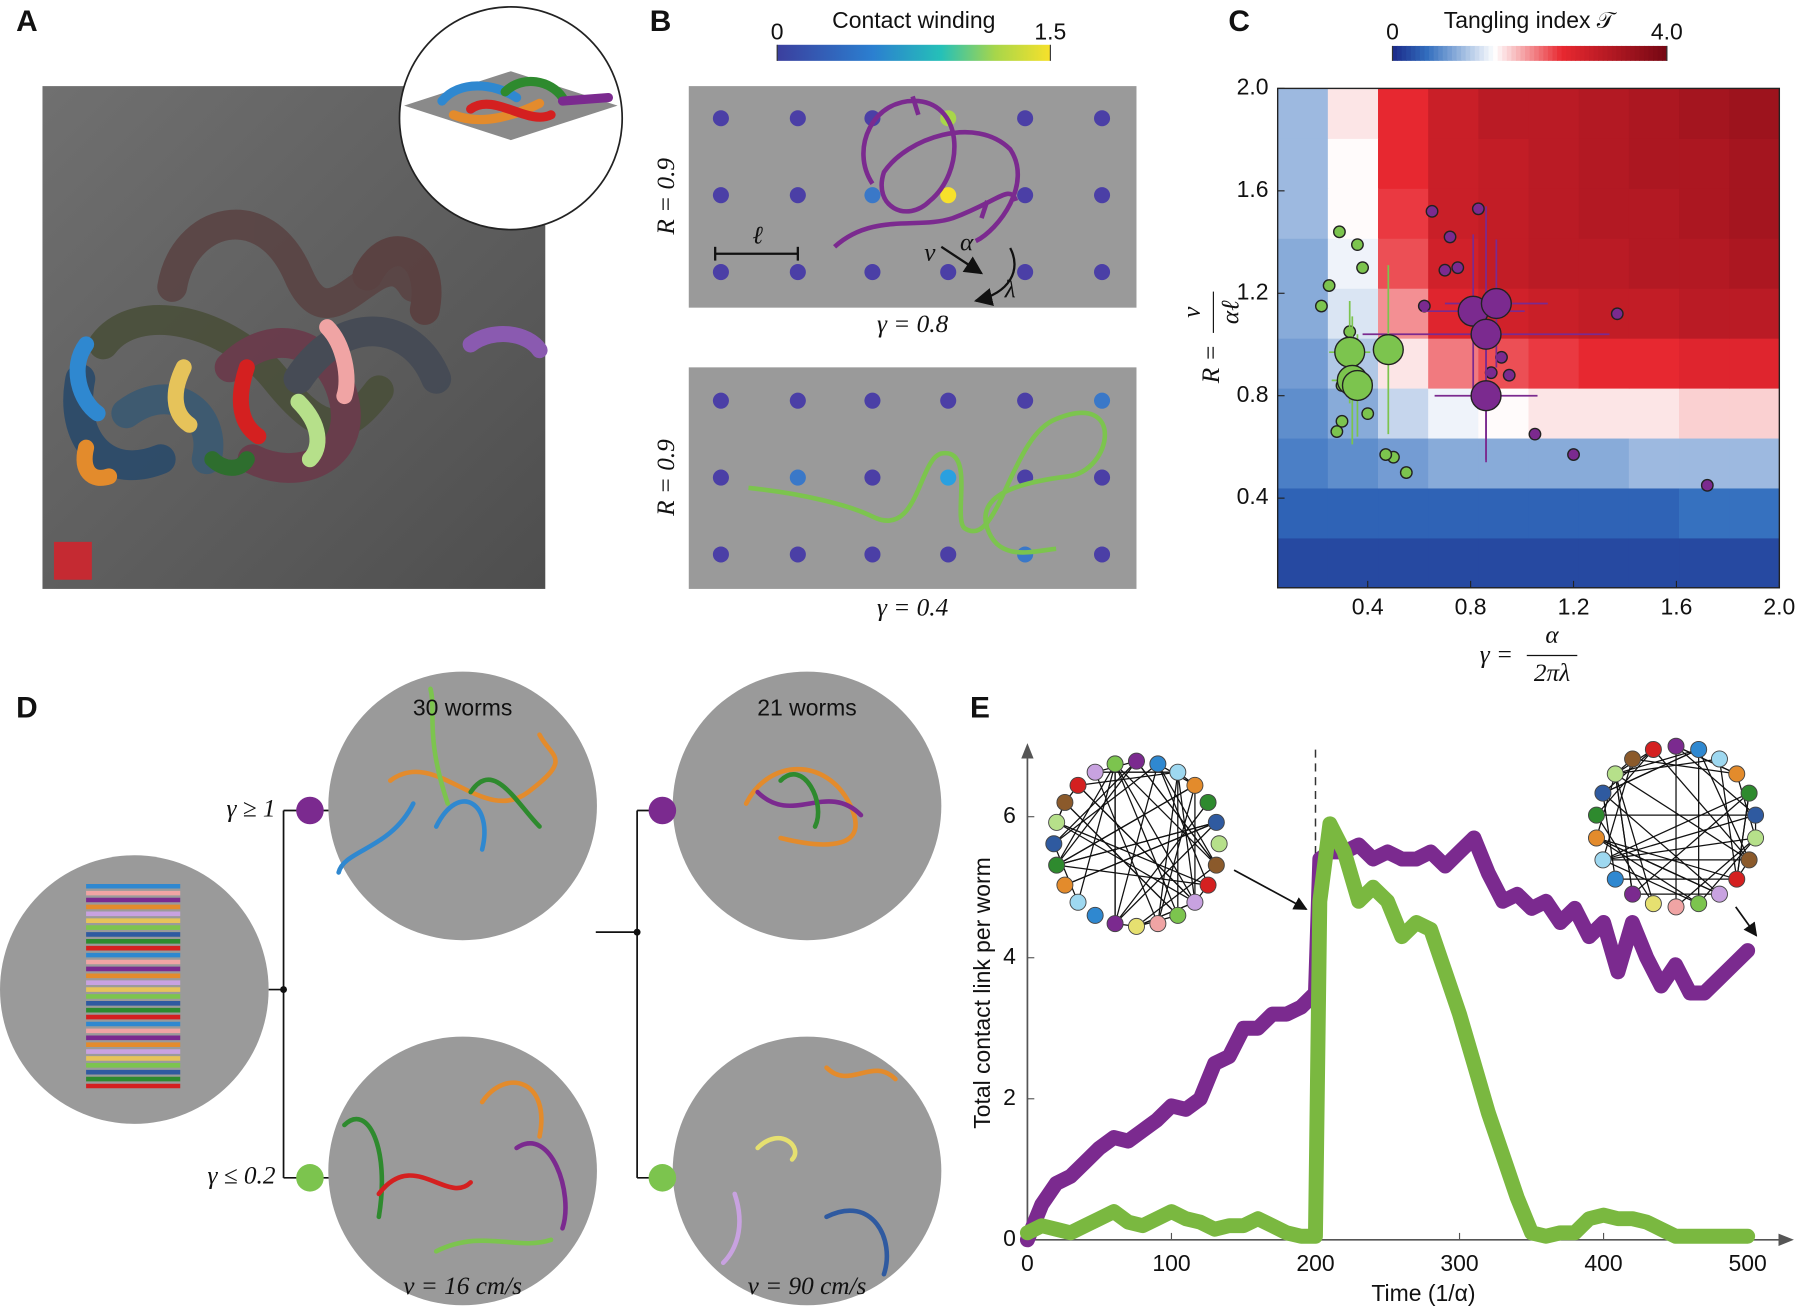  What do you see at coordinates (1171, 1263) in the screenshot?
I see `x-tick-label: 100` at bounding box center [1171, 1263].